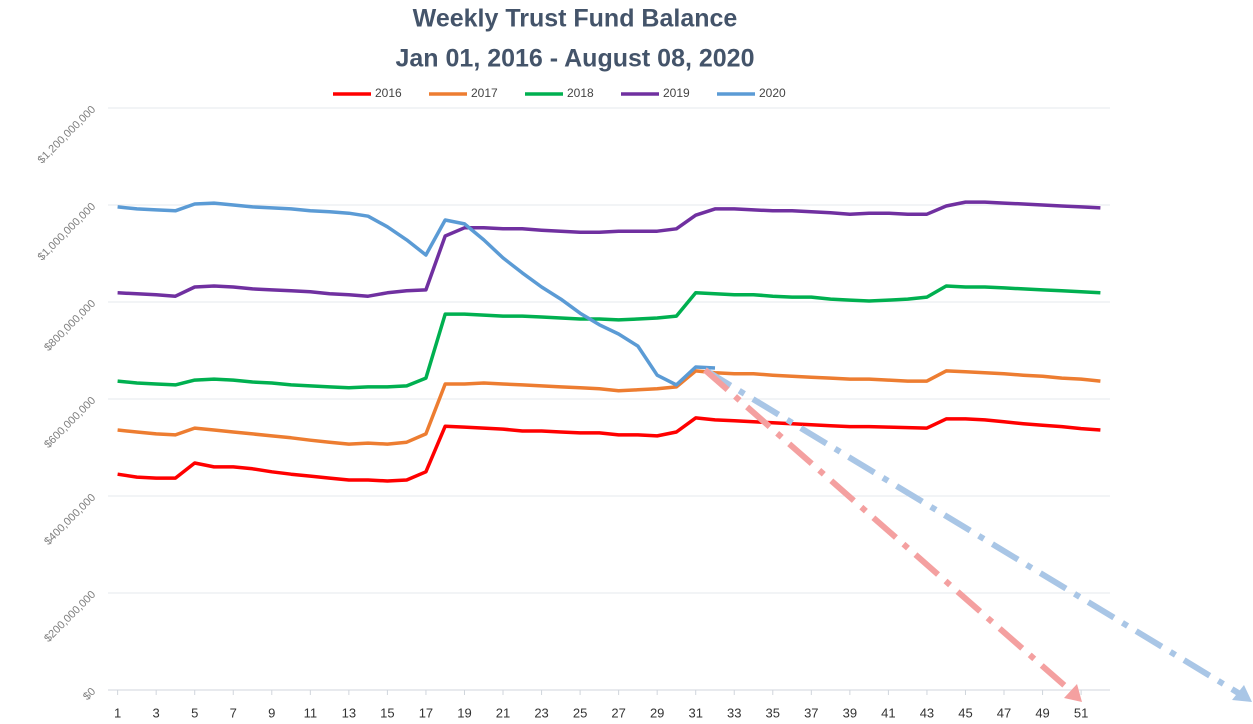 The image size is (1253, 724). I want to click on x-tick-label: 35, so click(773, 712).